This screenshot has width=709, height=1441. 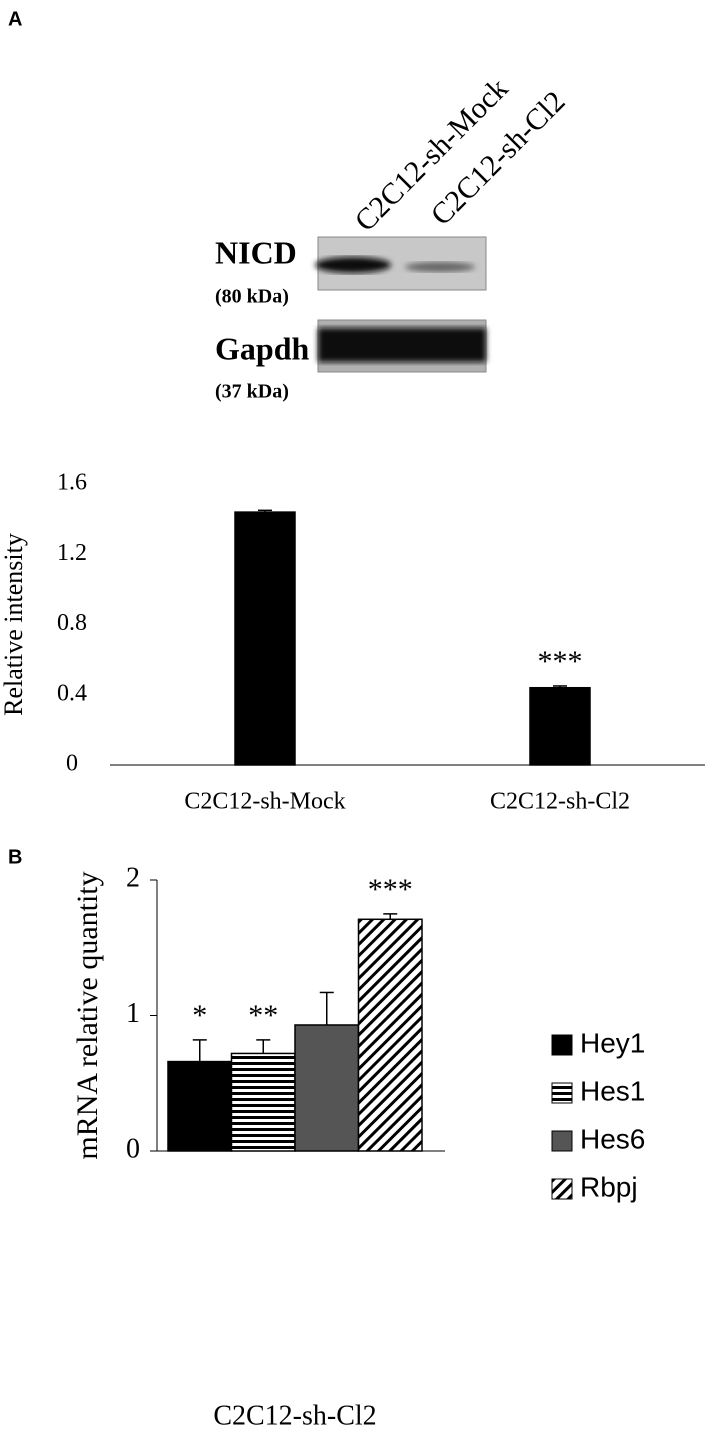 I want to click on panel-label: B, so click(x=15, y=857).